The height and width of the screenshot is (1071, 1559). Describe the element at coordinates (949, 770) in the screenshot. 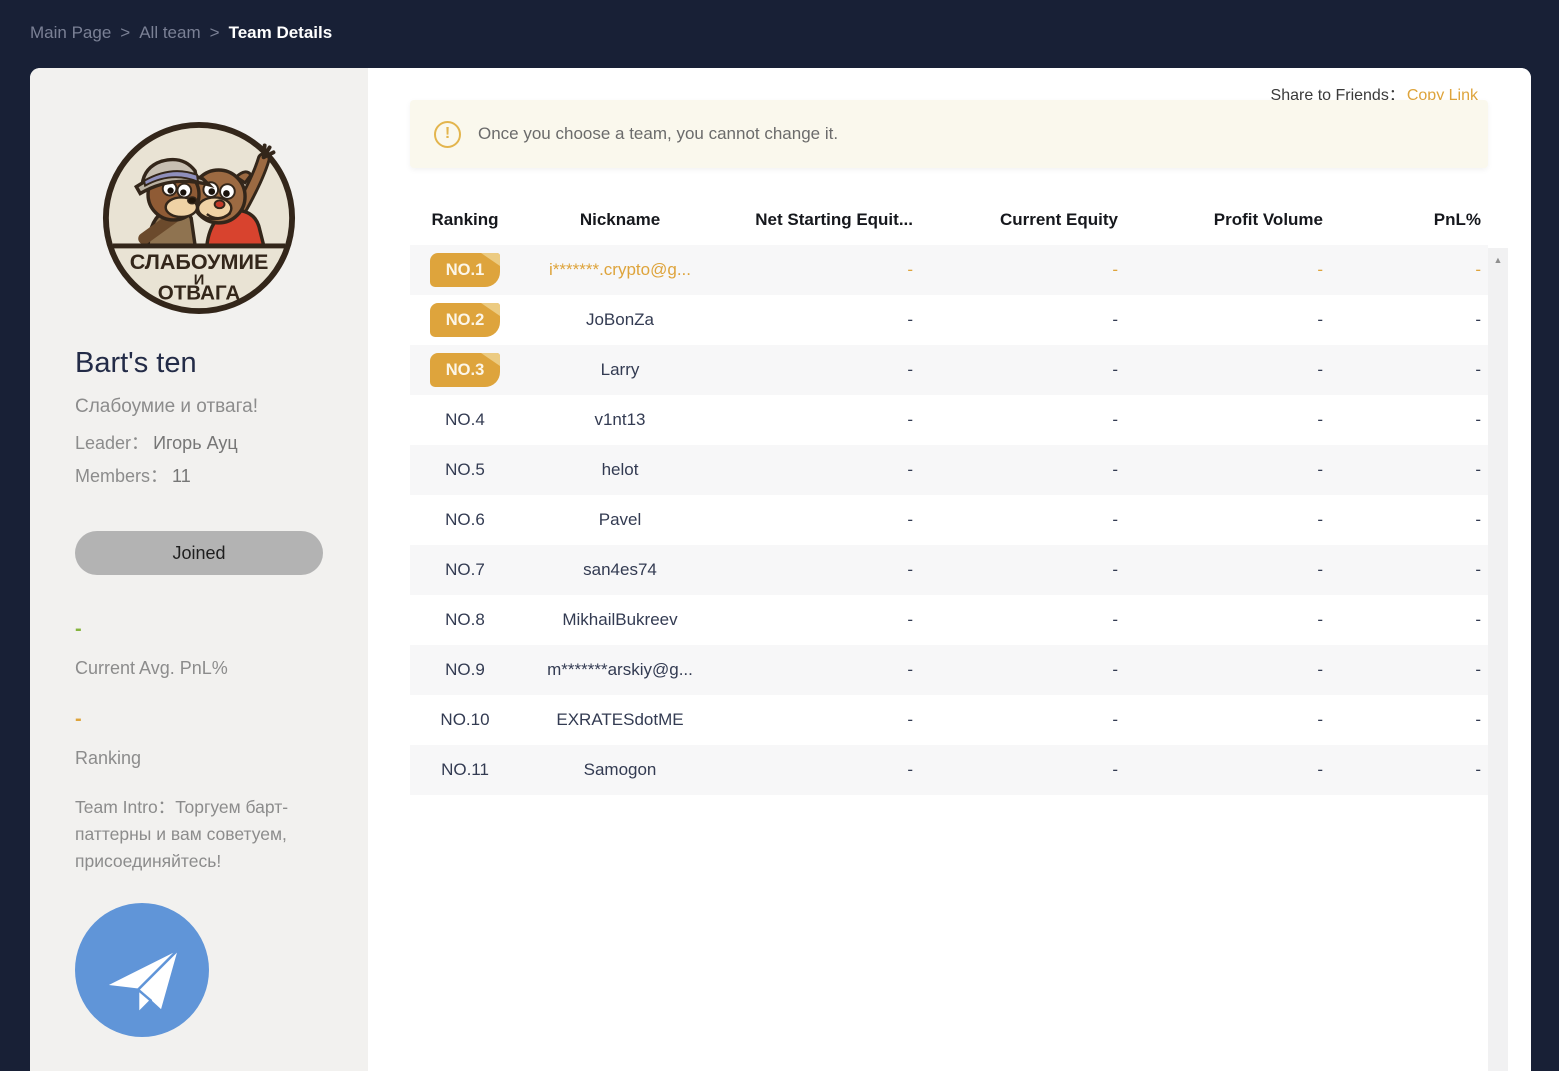

I see `table-row: NO.11 Samogon - - - -` at that location.